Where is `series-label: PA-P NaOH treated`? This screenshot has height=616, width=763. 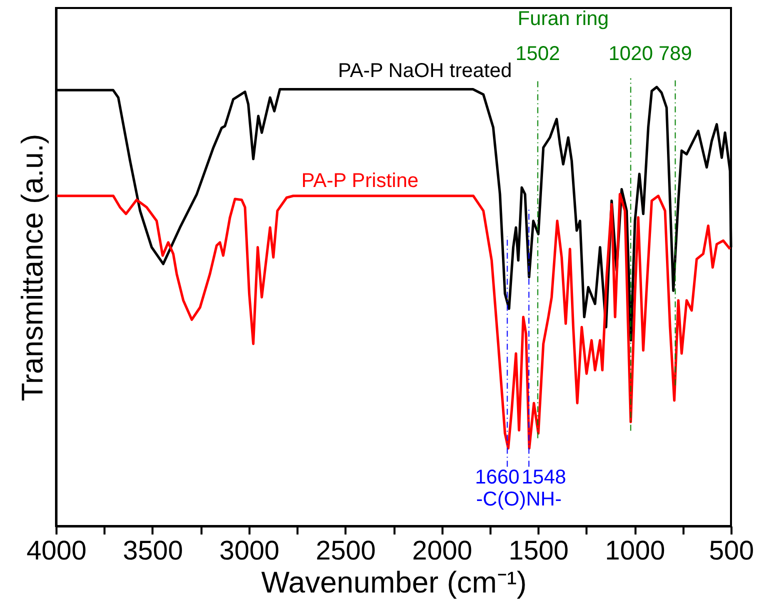 series-label: PA-P NaOH treated is located at coordinates (425, 71).